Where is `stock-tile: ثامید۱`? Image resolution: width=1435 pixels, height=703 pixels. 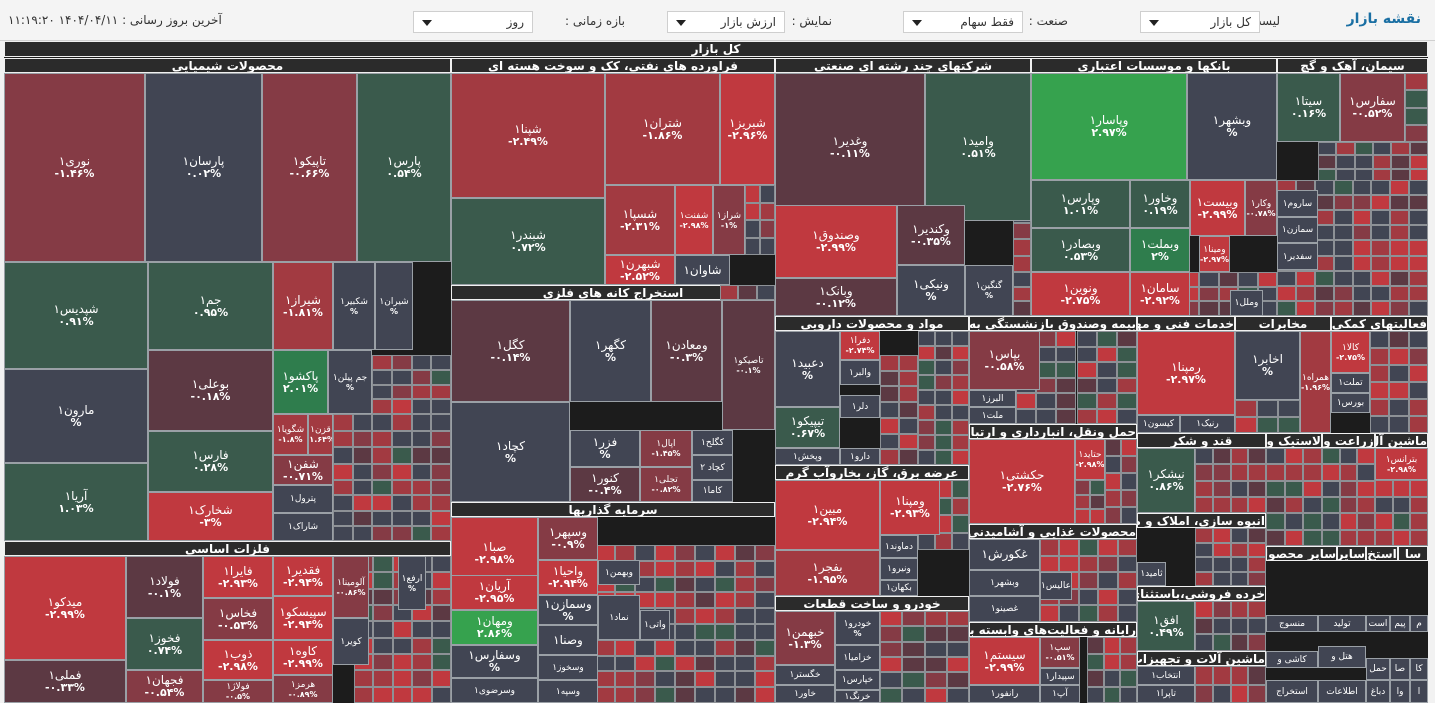 stock-tile: ثامید۱ is located at coordinates (1151, 574).